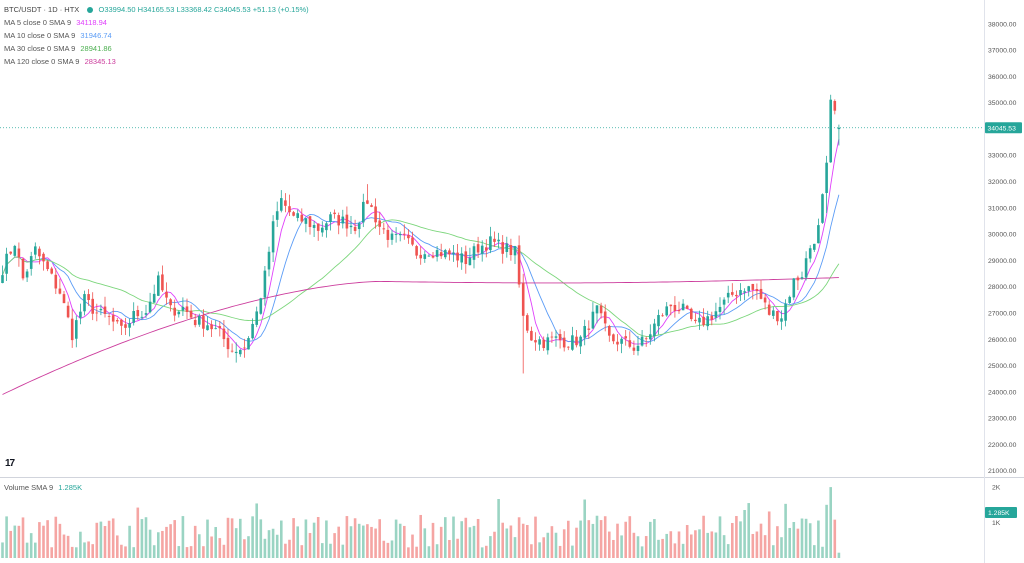 Image resolution: width=1024 pixels, height=563 pixels. Describe the element at coordinates (1002, 340) in the screenshot. I see `price-tick-label: 26000.00` at that location.